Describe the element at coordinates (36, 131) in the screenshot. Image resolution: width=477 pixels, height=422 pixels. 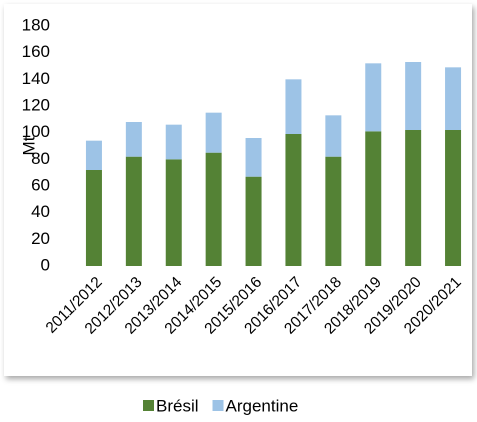
I see `y-tick-label: 100` at that location.